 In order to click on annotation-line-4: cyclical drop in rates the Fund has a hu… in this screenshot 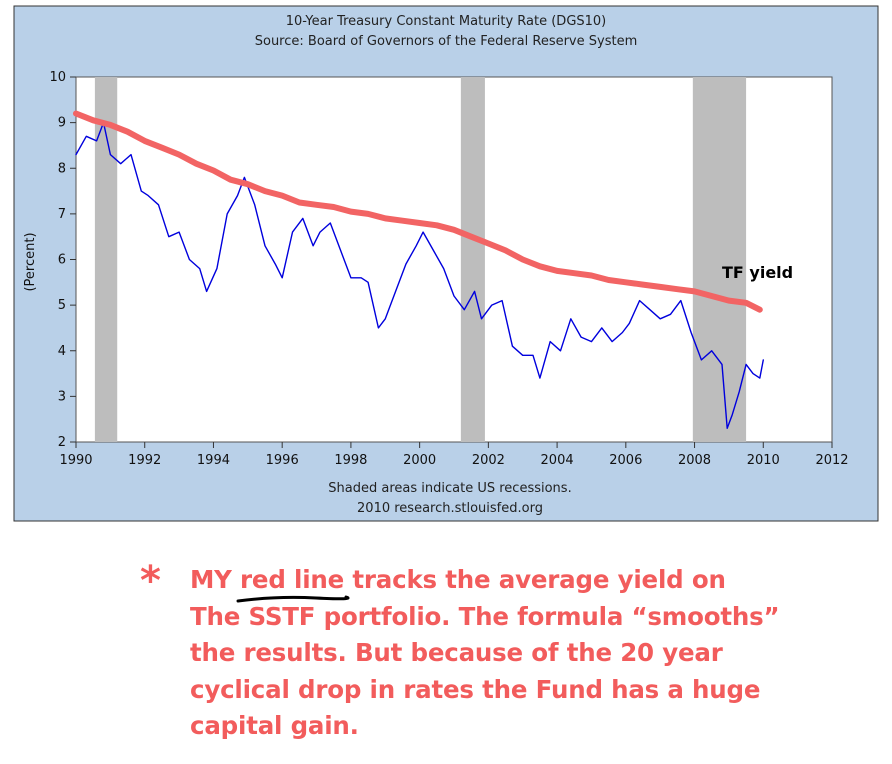, I will do `click(475, 689)`.